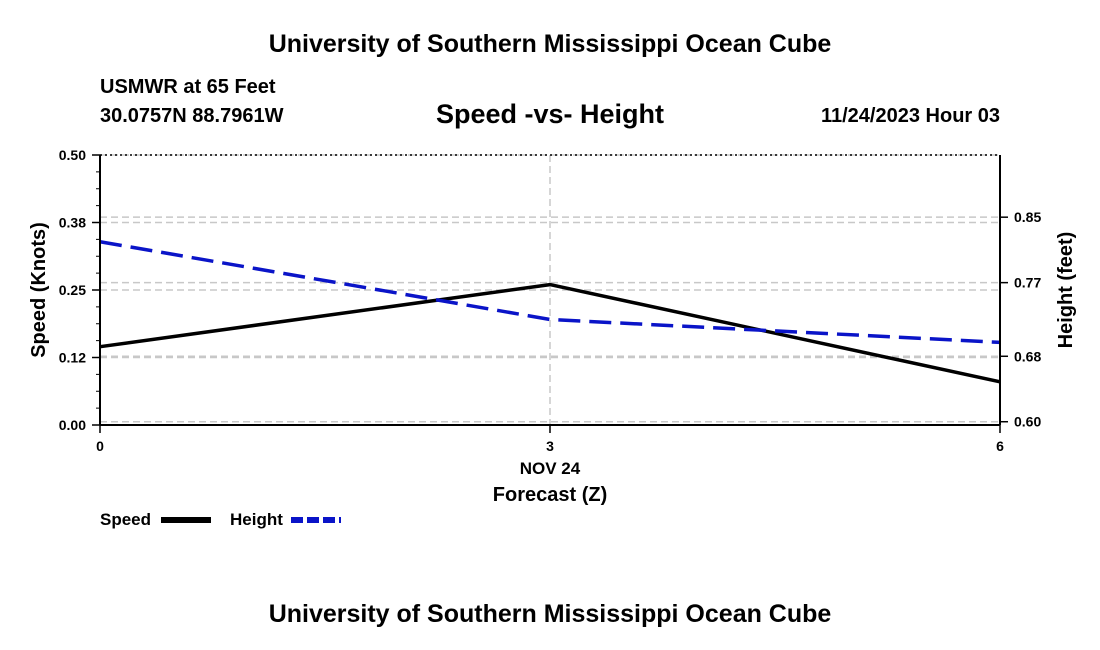 Image resolution: width=1100 pixels, height=650 pixels. I want to click on x-axis-date-label: NOV 24, so click(550, 468).